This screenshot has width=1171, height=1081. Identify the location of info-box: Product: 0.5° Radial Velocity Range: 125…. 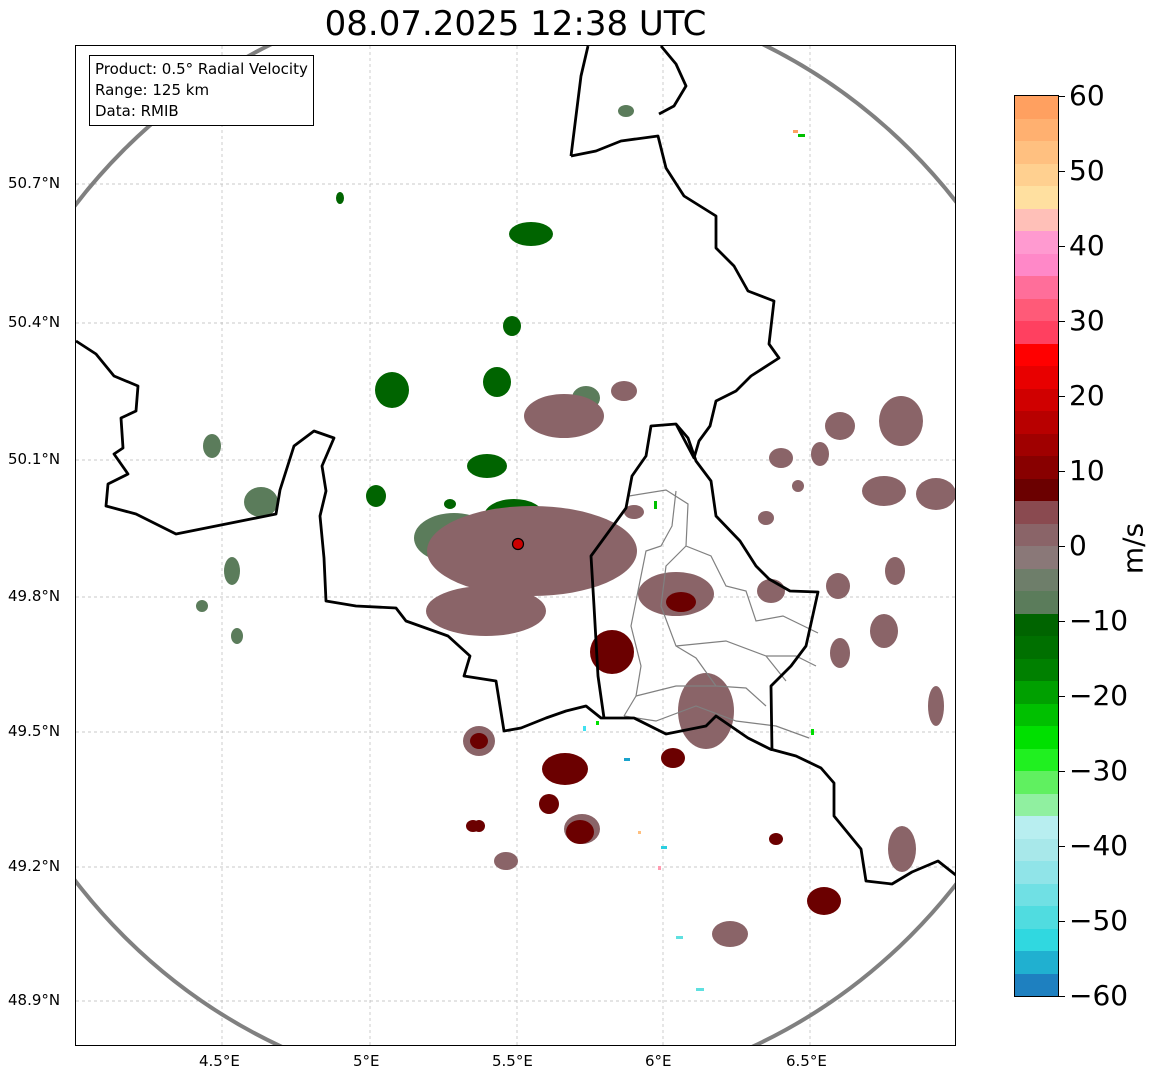
(201, 90).